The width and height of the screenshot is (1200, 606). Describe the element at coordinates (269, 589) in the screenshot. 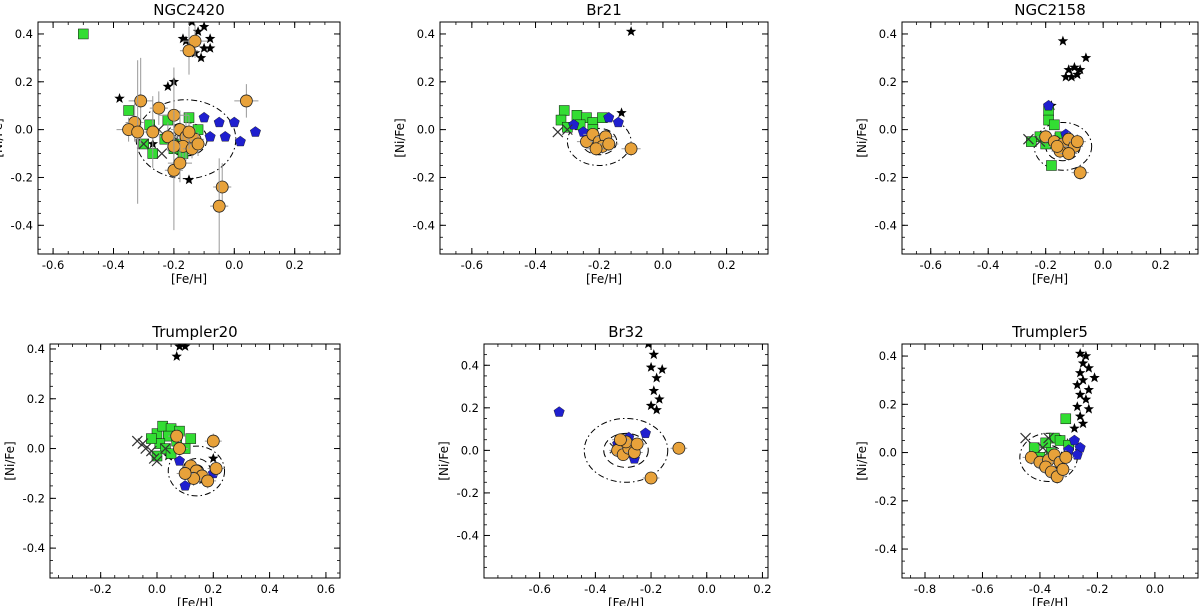

I see `x-tick-label: 0.4` at that location.